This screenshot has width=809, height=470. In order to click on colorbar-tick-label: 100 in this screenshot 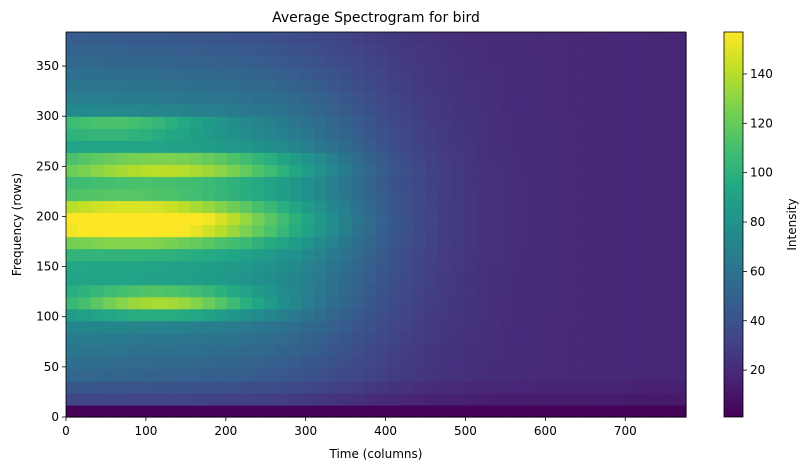, I will do `click(761, 173)`.